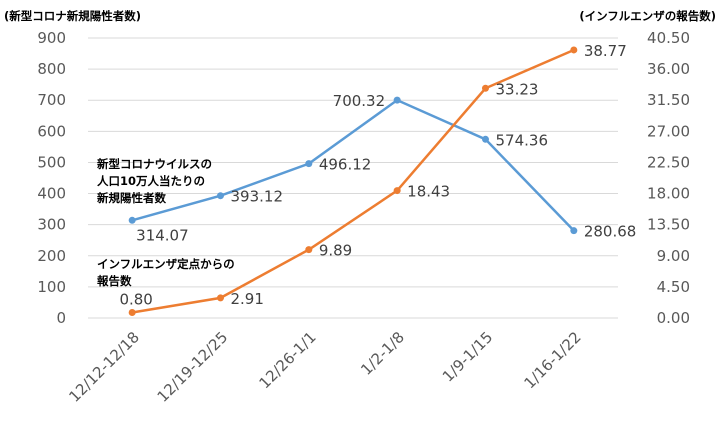 This screenshot has width=720, height=444. Describe the element at coordinates (72, 16) in the screenshot. I see `left-axis-title: (新型コロナ新規陽性者数)` at that location.